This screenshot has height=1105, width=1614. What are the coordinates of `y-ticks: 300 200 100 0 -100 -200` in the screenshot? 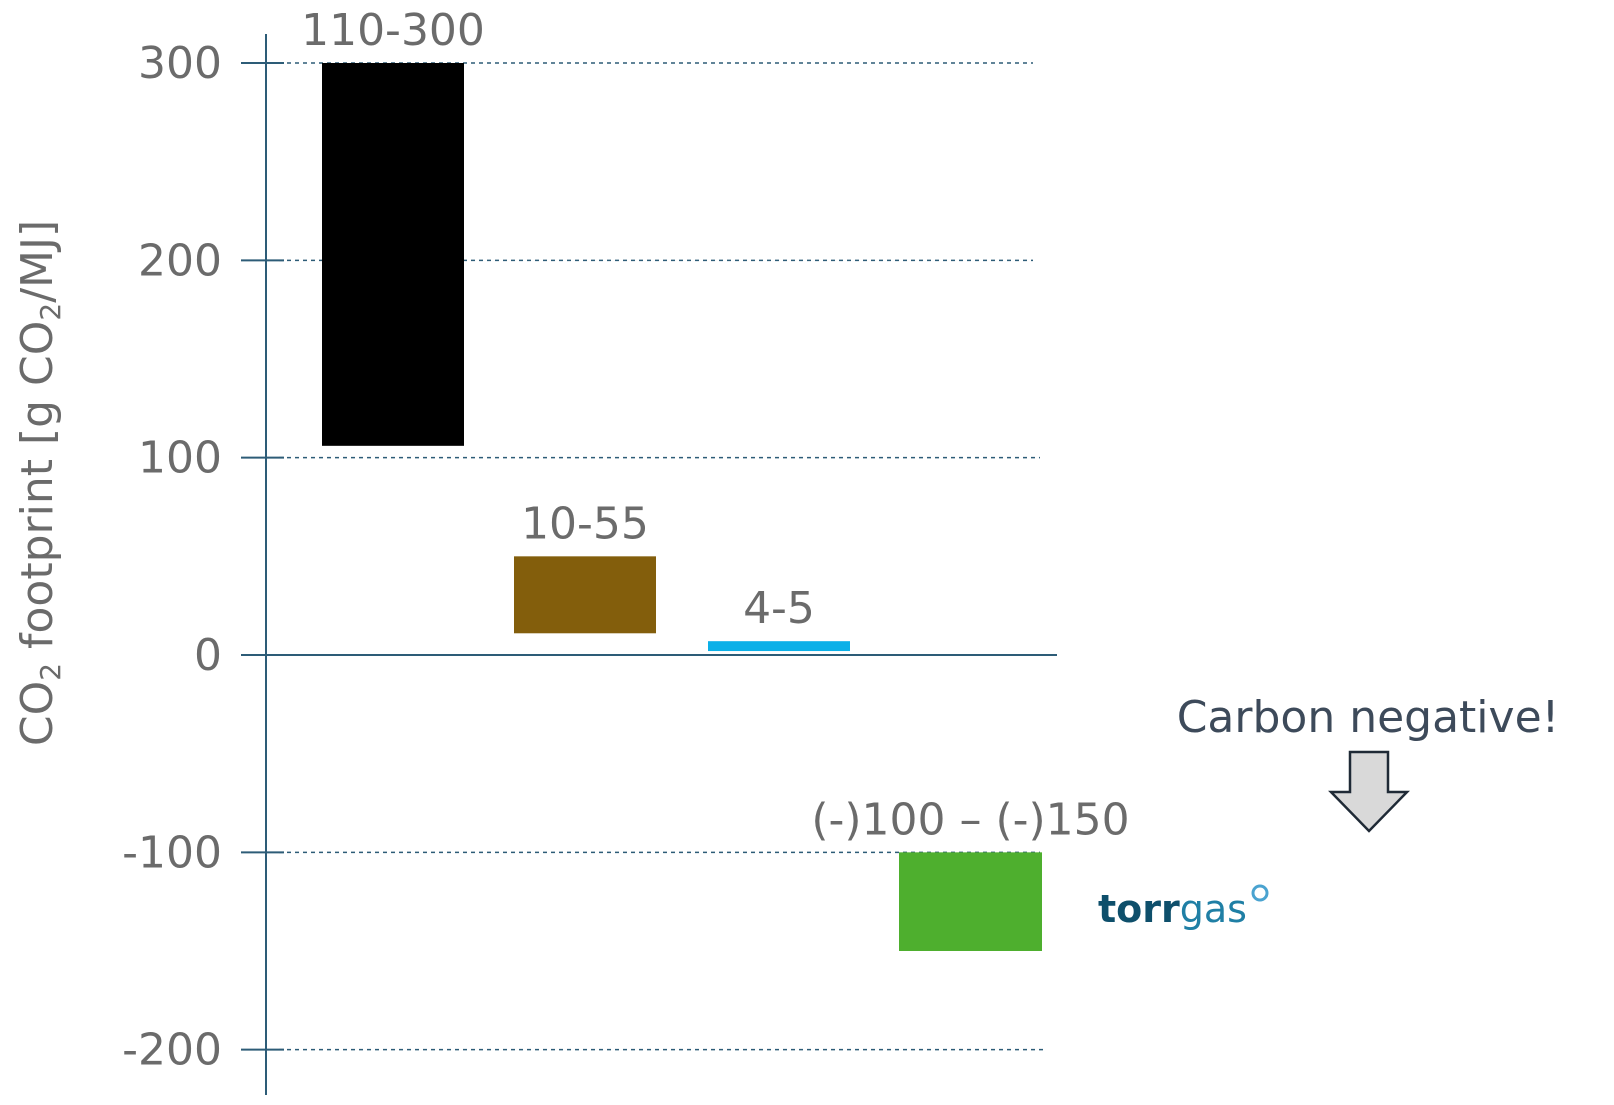 It's located at (203, 557).